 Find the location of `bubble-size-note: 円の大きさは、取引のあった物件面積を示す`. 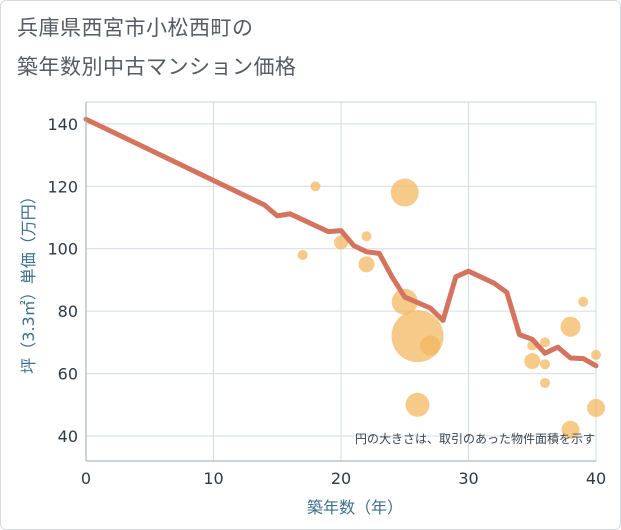

bubble-size-note: 円の大きさは、取引のあった物件面積を示す is located at coordinates (475, 438).